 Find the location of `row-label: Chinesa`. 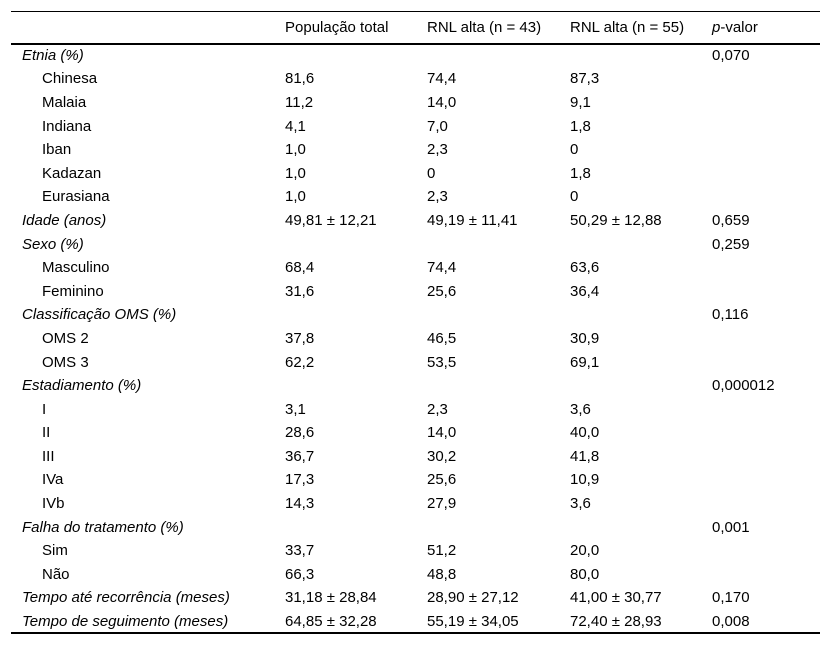

row-label: Chinesa is located at coordinates (70, 79).